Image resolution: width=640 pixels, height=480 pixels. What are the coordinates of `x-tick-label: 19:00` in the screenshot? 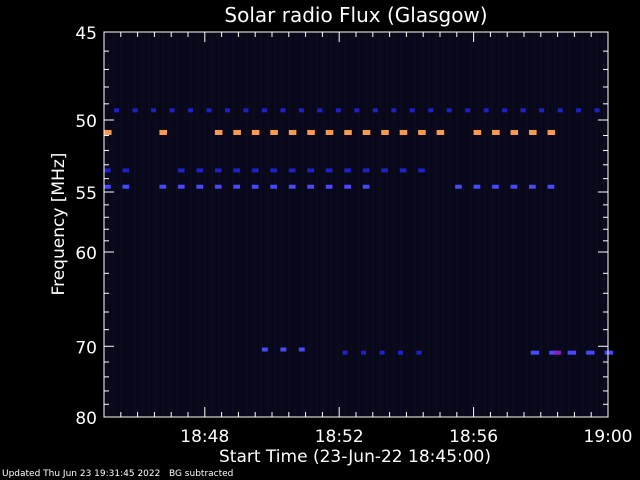 It's located at (608, 437).